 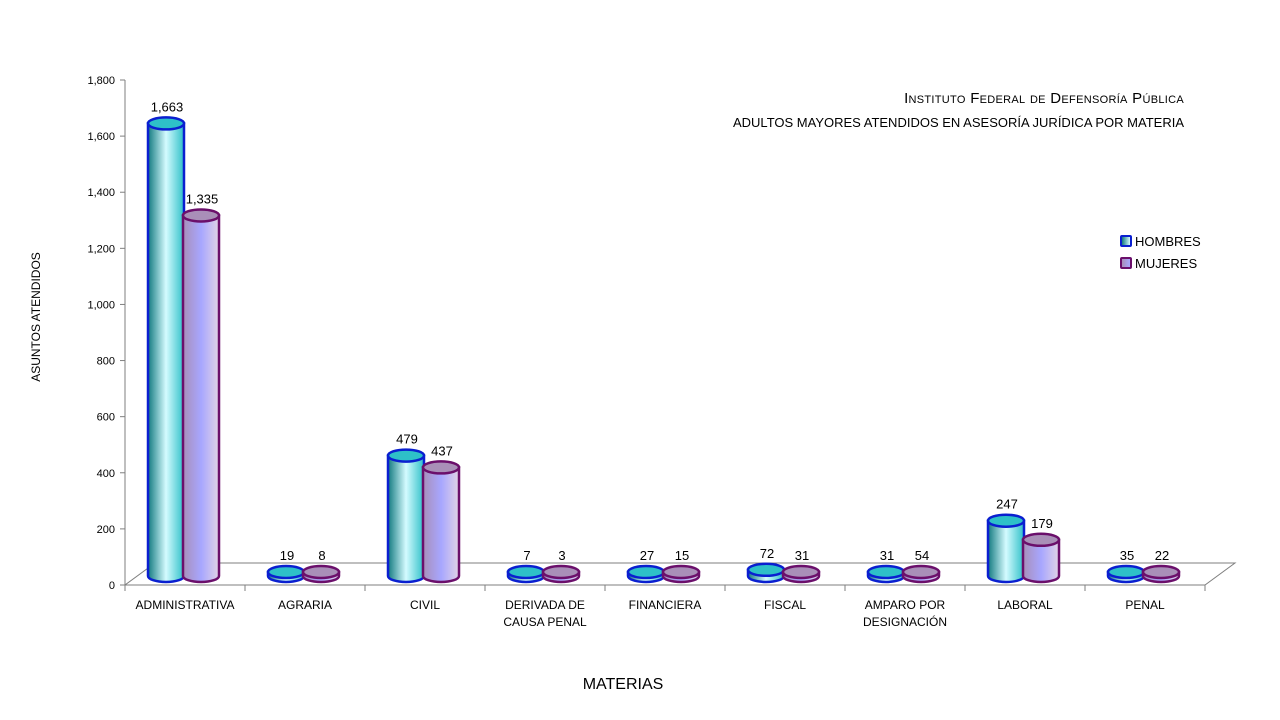 What do you see at coordinates (1127, 555) in the screenshot?
I see `data-label: 35` at bounding box center [1127, 555].